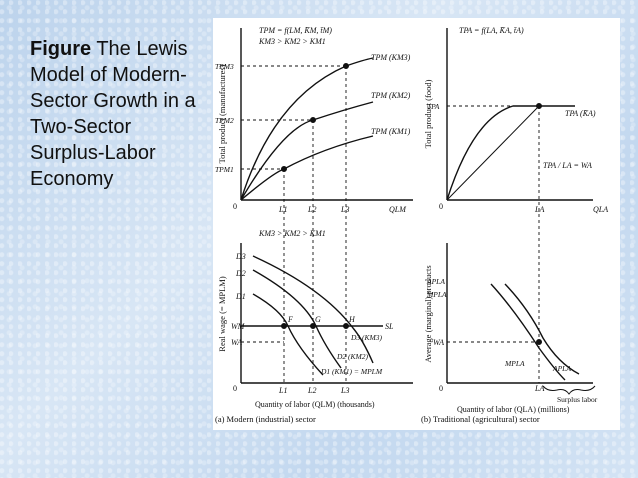 The width and height of the screenshot is (638, 478). I want to click on xtick-l3-top: L3, so click(344, 209).